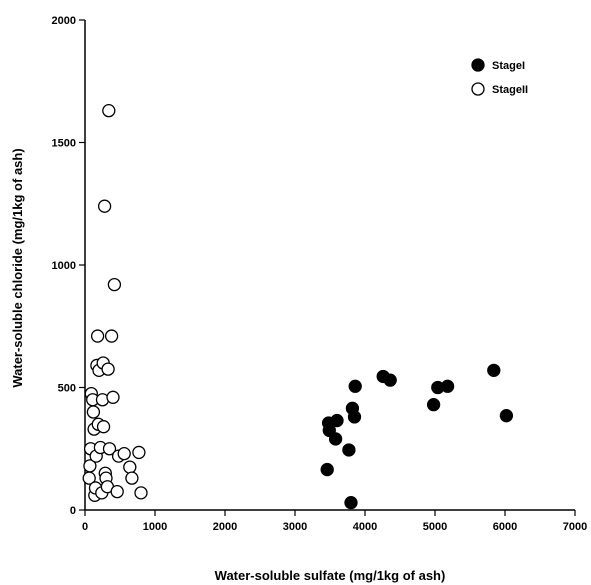  What do you see at coordinates (17, 267) in the screenshot?
I see `y-axis-title: Water-soluble chloride (mg/1kg of ash)` at bounding box center [17, 267].